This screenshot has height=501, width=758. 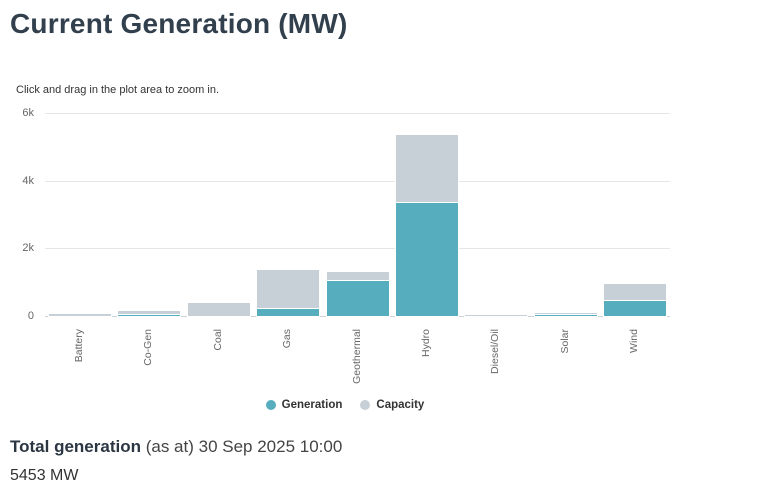 I want to click on x-tick-solar: Solar, so click(x=564, y=341).